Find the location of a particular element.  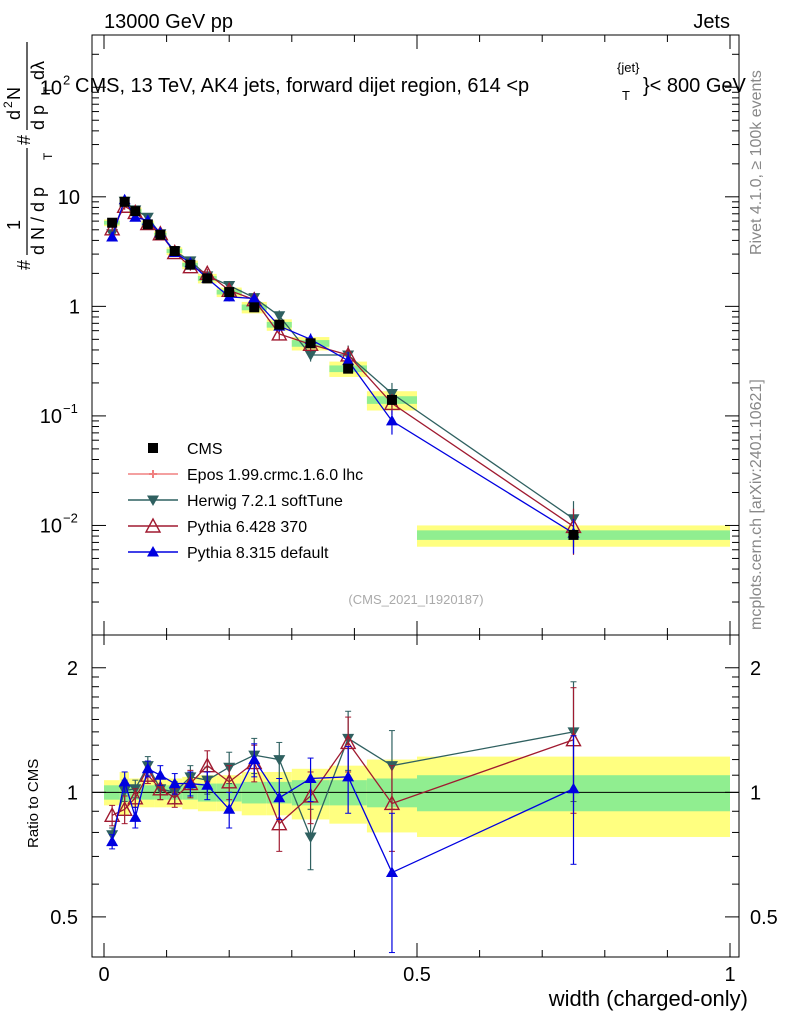

ylabel-num2: d is located at coordinates (14, 115).